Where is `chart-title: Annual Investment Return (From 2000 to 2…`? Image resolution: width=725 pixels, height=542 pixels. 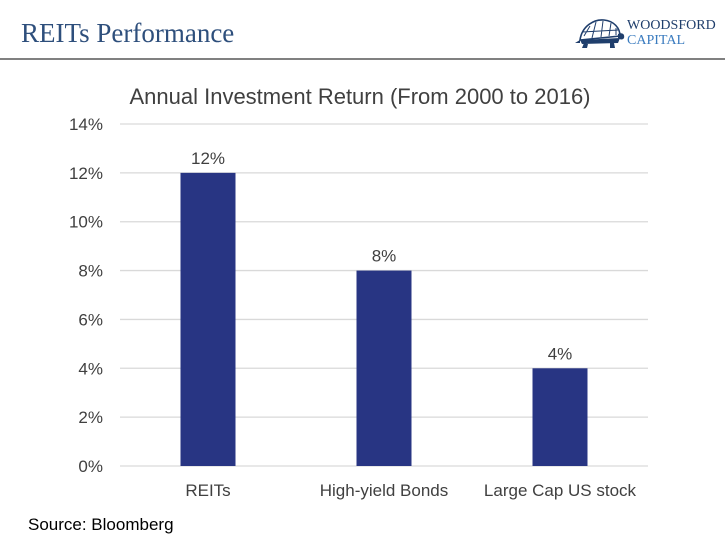
chart-title: Annual Investment Return (From 2000 to 2… is located at coordinates (359, 96).